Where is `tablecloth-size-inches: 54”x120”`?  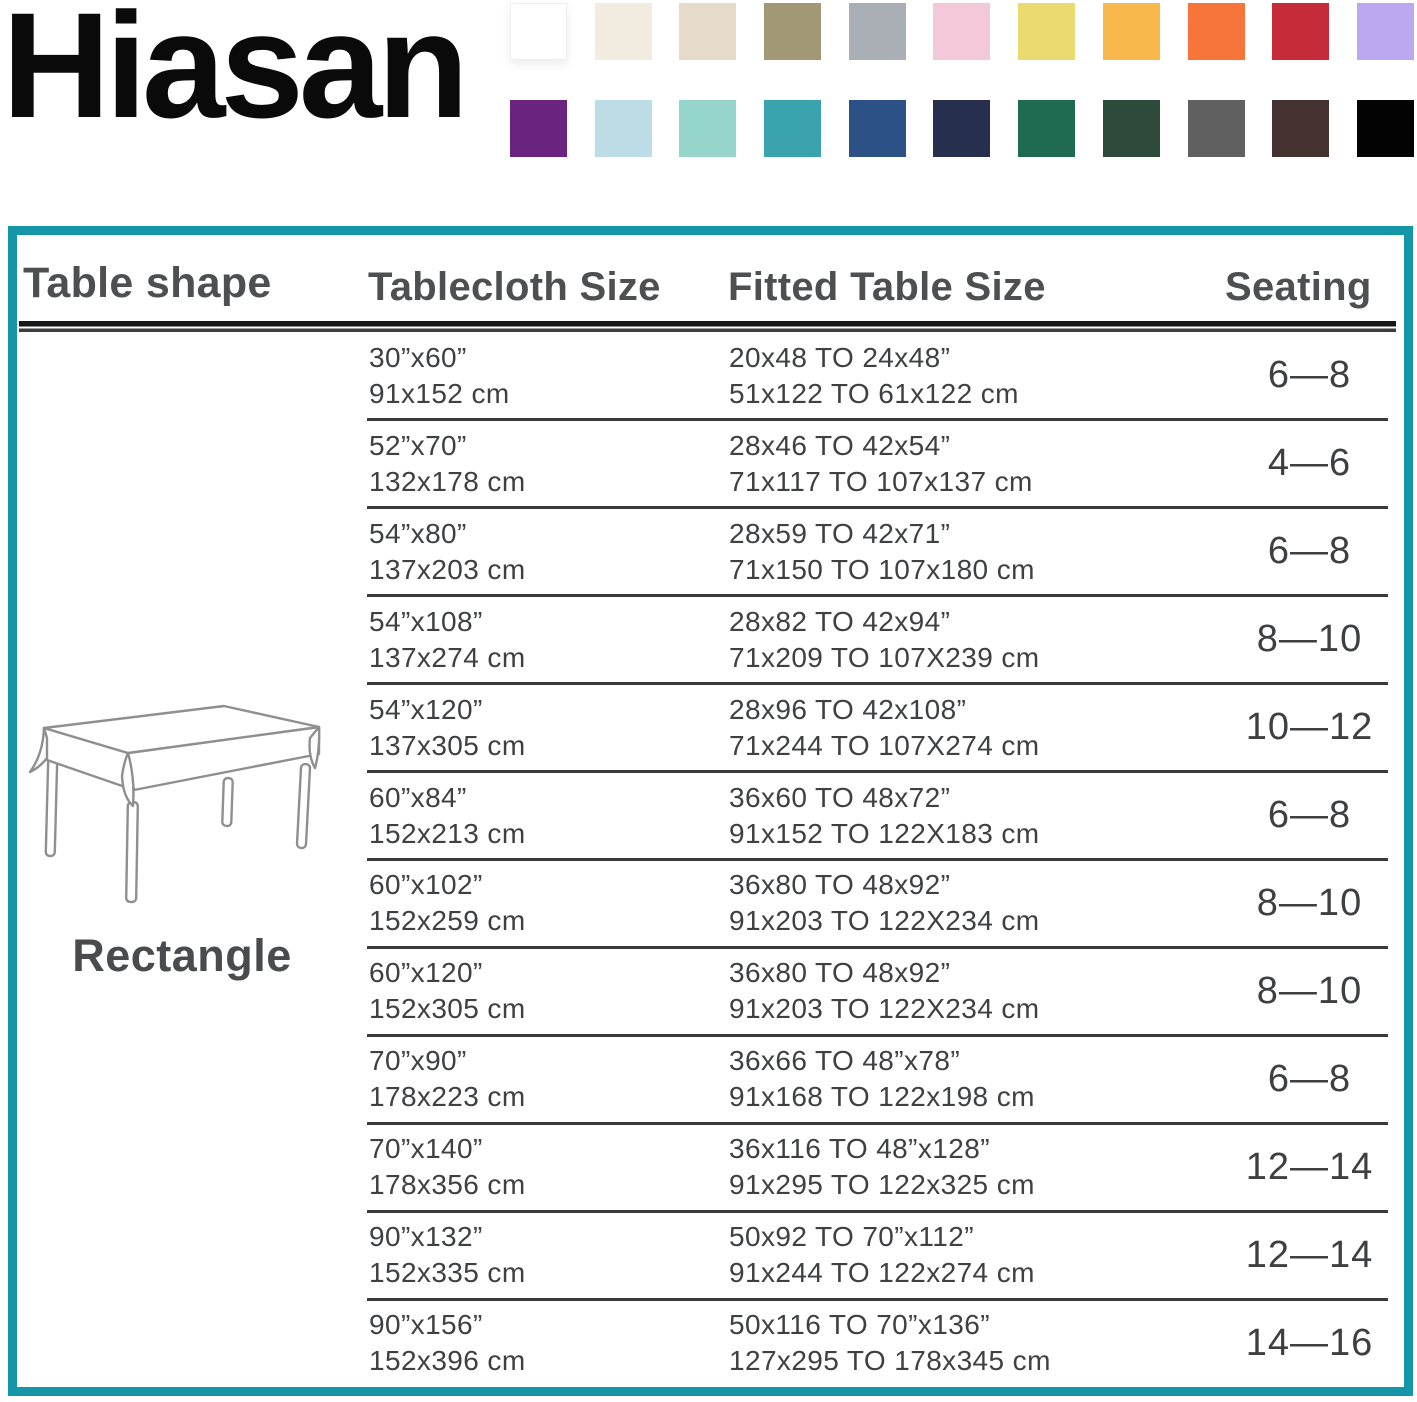 tablecloth-size-inches: 54”x120” is located at coordinates (426, 709).